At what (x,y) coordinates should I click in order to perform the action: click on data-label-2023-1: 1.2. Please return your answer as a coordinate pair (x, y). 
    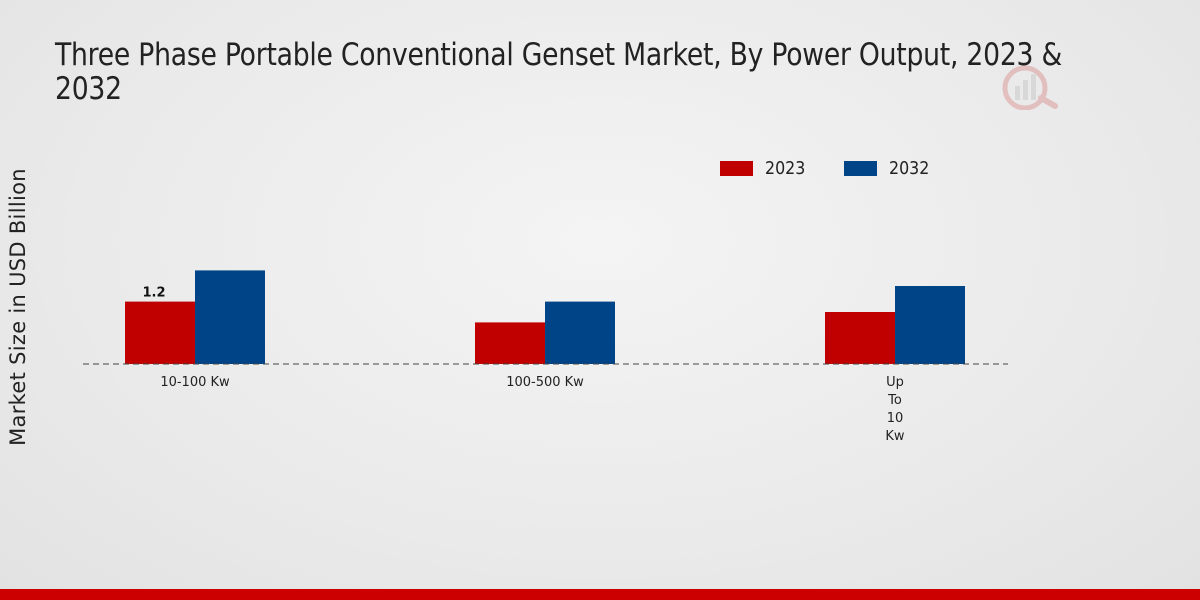
    Looking at the image, I should click on (153, 293).